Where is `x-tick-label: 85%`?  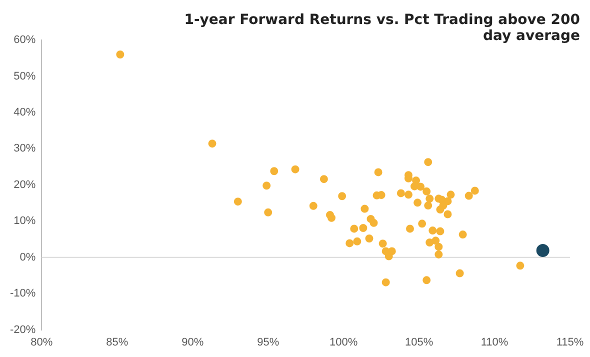
x-tick-label: 85% is located at coordinates (117, 342).